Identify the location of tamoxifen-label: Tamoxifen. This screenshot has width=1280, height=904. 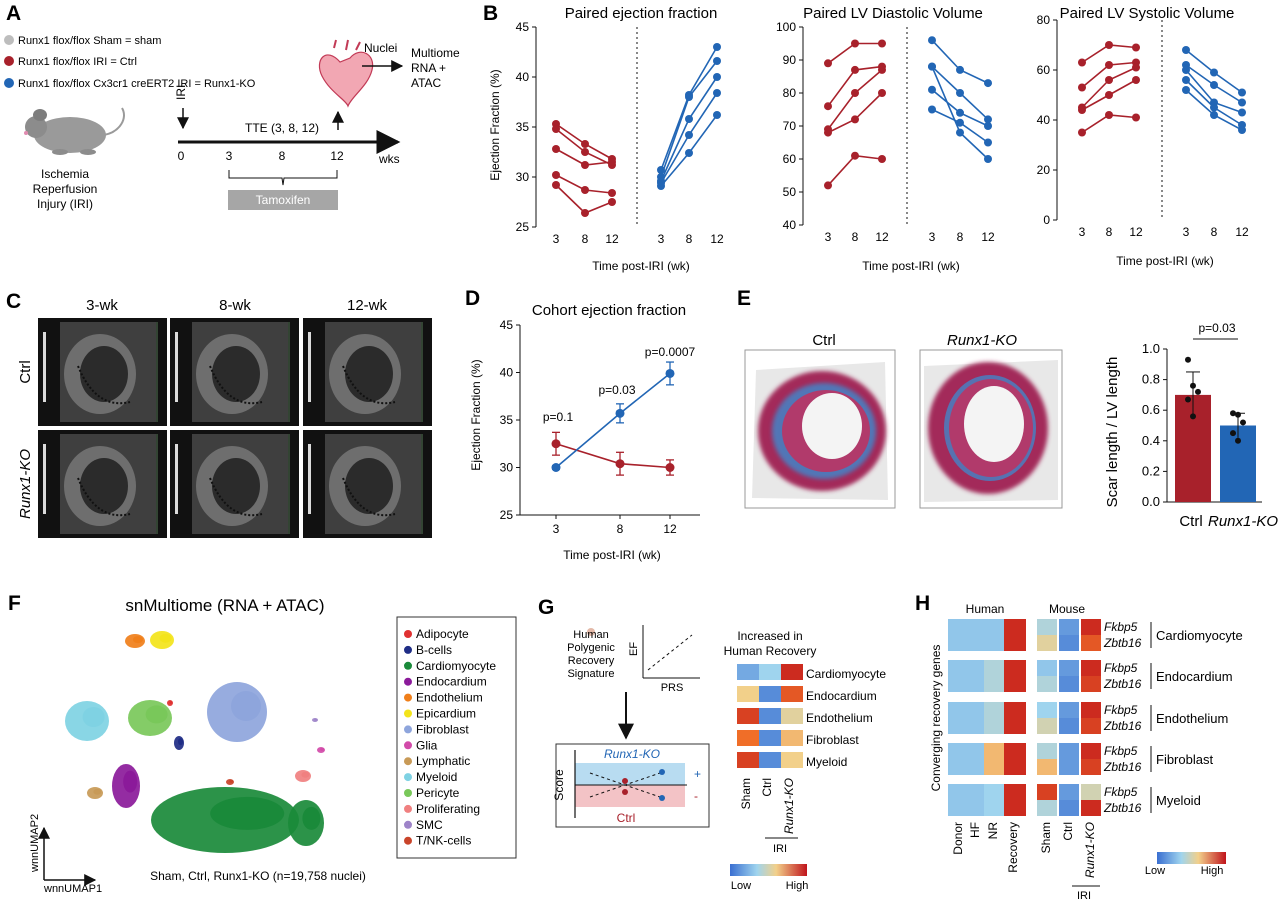
(283, 200).